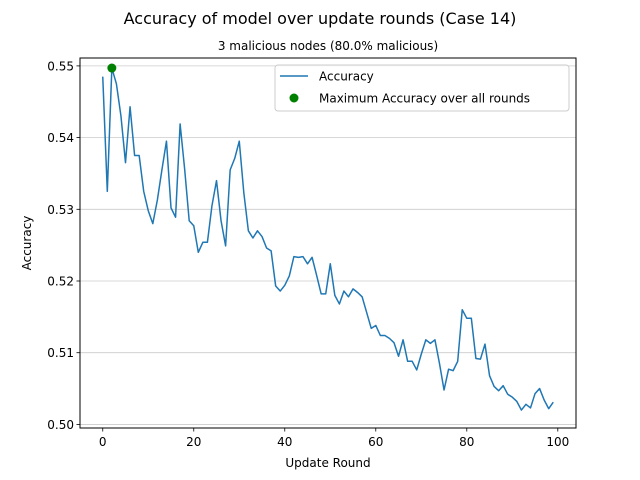 This screenshot has height=480, width=640. What do you see at coordinates (328, 46) in the screenshot?
I see `chart-subtitle: 3 malicious nodes (80.0% malicious)` at bounding box center [328, 46].